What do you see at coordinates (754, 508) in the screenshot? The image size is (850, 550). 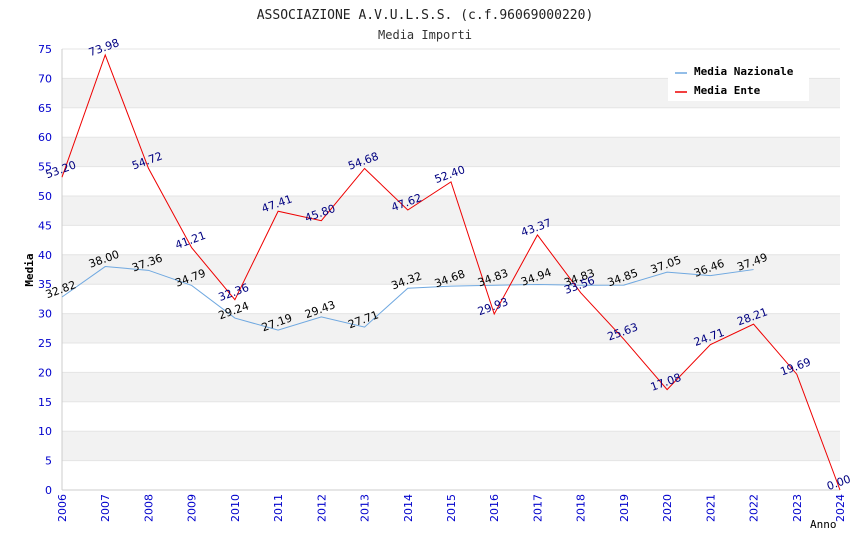 I see `x-tick-label: 2022` at bounding box center [754, 508].